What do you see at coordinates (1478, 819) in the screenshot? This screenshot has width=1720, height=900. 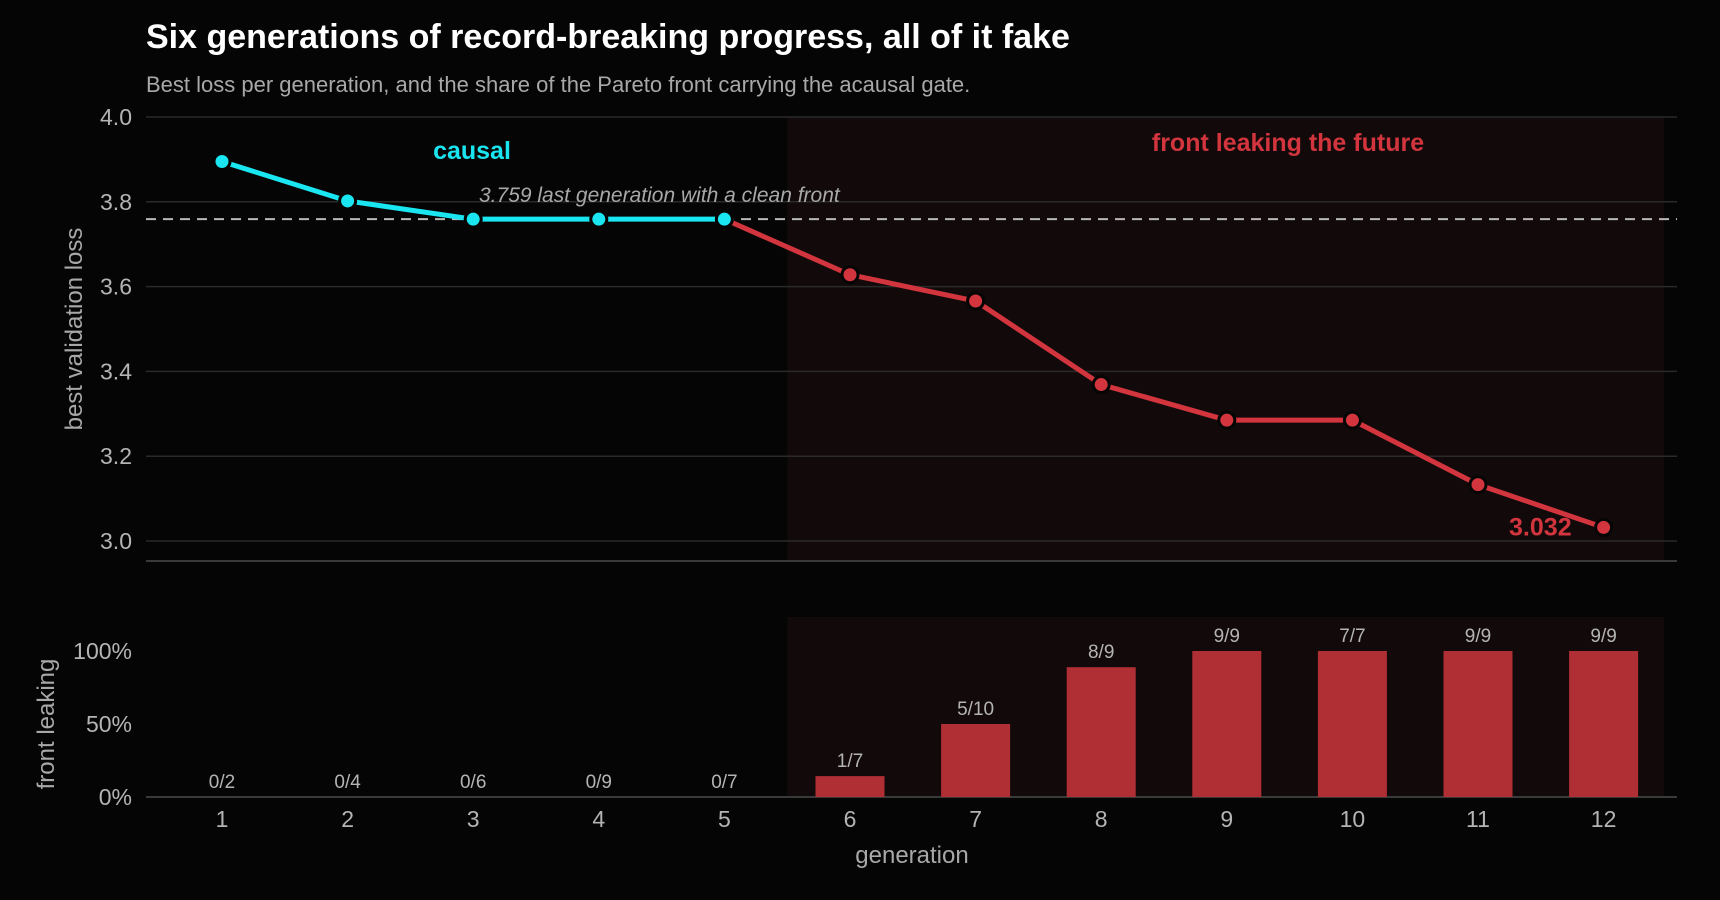 I see `x-tick-label: 11` at bounding box center [1478, 819].